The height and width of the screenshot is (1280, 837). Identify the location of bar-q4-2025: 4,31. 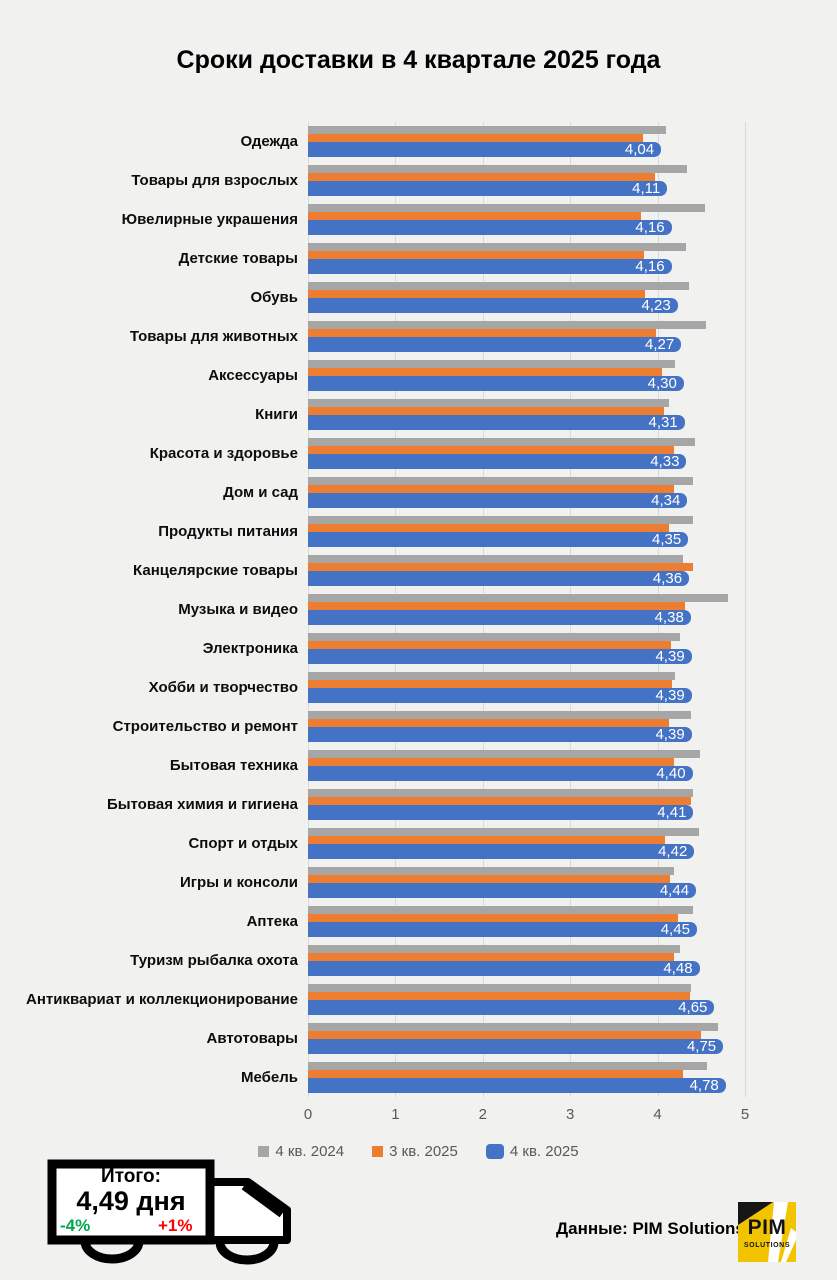
(496, 422).